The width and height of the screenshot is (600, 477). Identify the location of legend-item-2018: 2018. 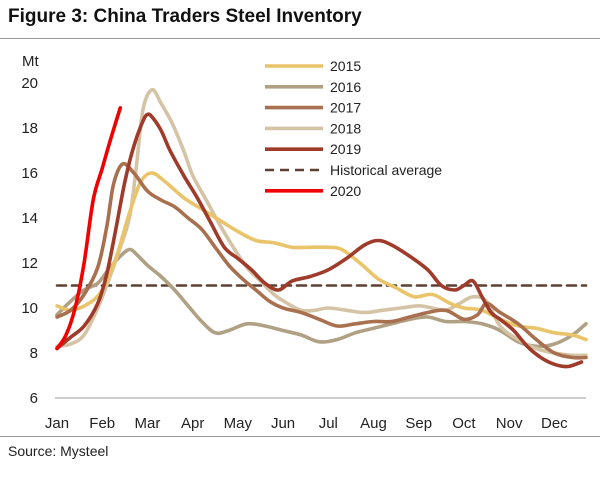
(313, 128).